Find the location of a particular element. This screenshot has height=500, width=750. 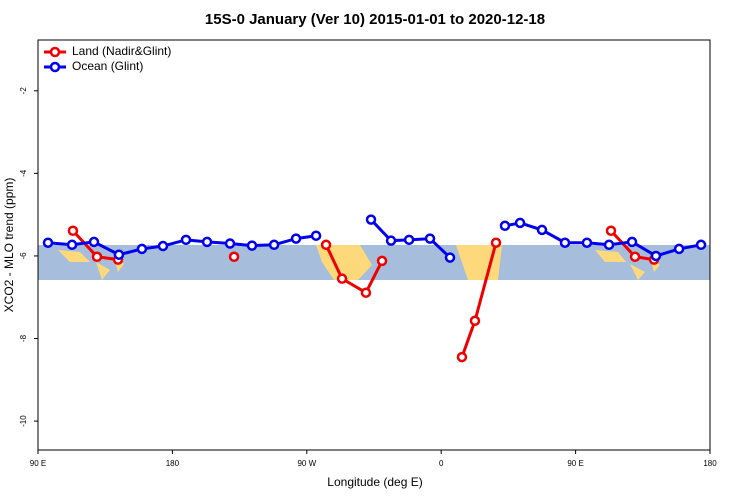

x-axis-label: Longitude (deg E) is located at coordinates (374, 482).